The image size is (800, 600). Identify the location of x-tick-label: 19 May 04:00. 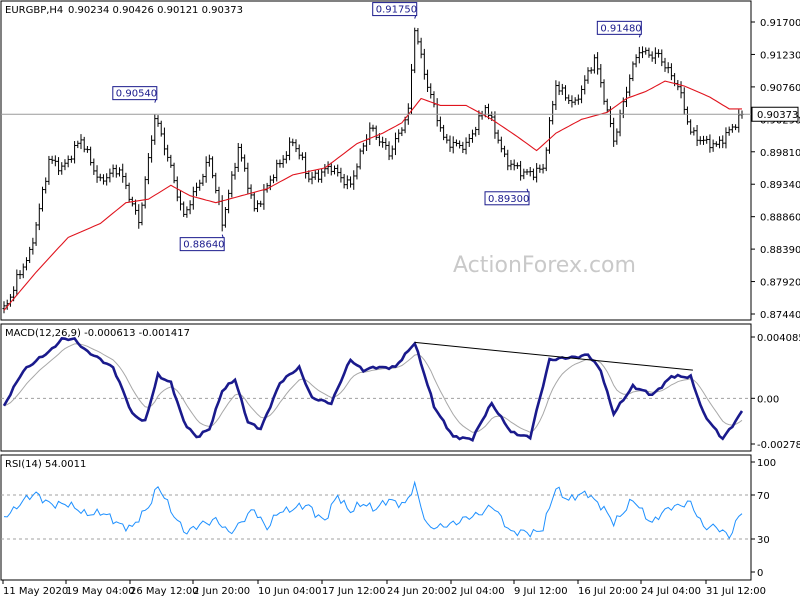
(100, 591).